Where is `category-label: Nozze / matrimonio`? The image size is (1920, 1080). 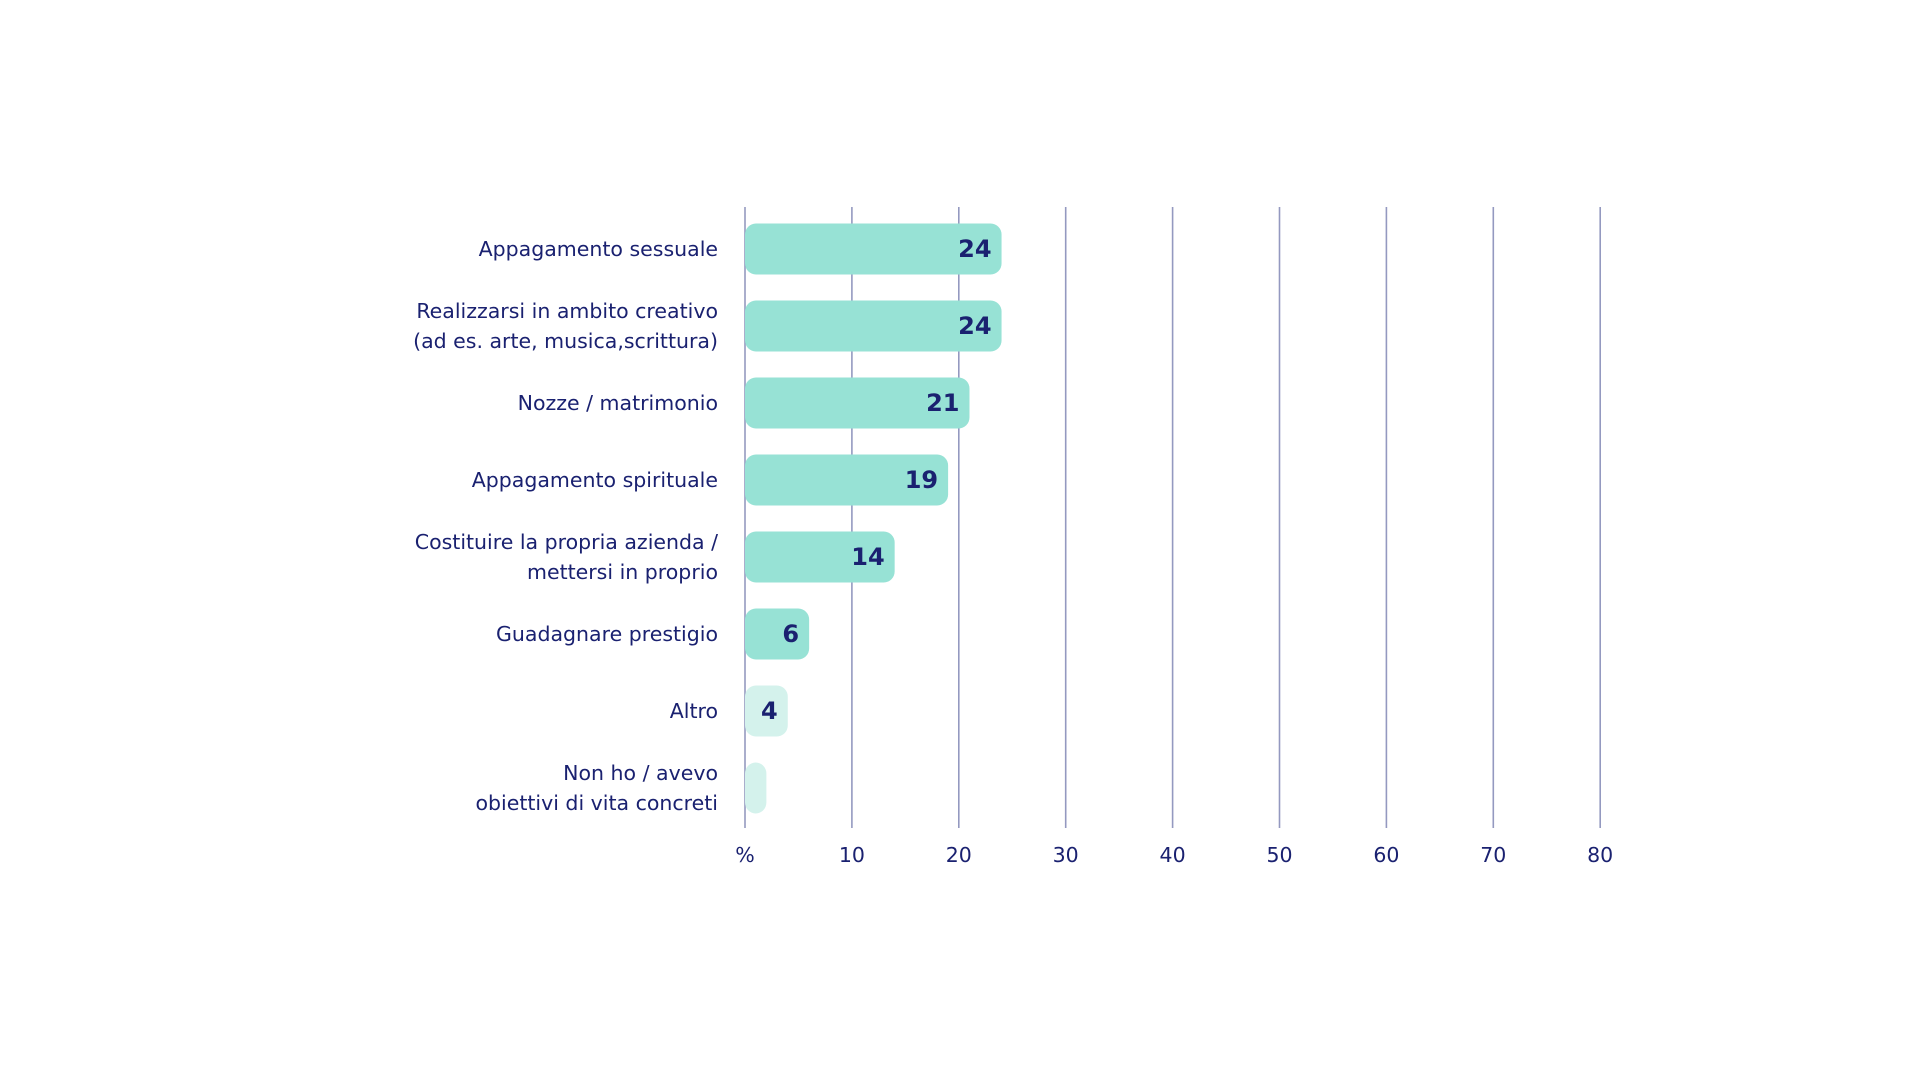
category-label: Nozze / matrimonio is located at coordinates (618, 403).